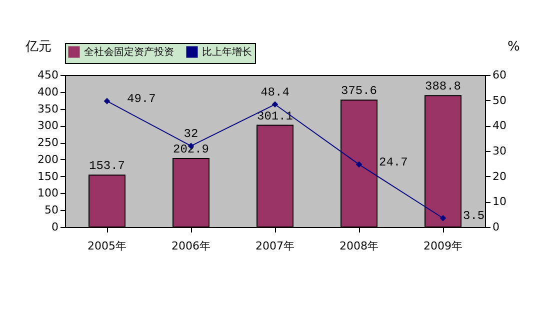 This screenshot has width=558, height=327. I want to click on x-tick-label: 2006年, so click(191, 246).